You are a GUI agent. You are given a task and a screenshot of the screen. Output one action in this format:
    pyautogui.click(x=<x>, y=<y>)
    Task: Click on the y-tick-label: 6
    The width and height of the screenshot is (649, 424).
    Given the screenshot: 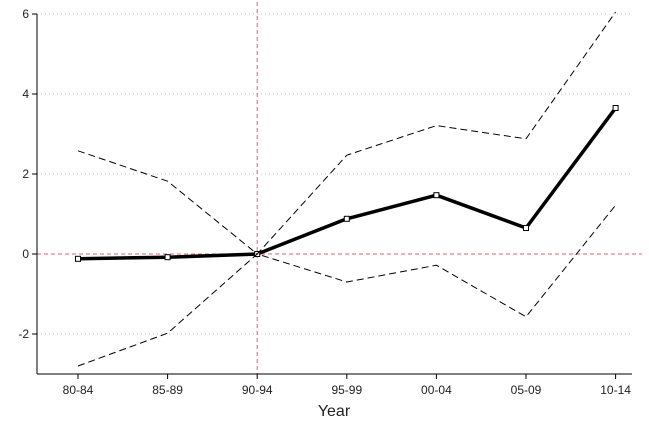 What is the action you would take?
    pyautogui.click(x=25, y=14)
    